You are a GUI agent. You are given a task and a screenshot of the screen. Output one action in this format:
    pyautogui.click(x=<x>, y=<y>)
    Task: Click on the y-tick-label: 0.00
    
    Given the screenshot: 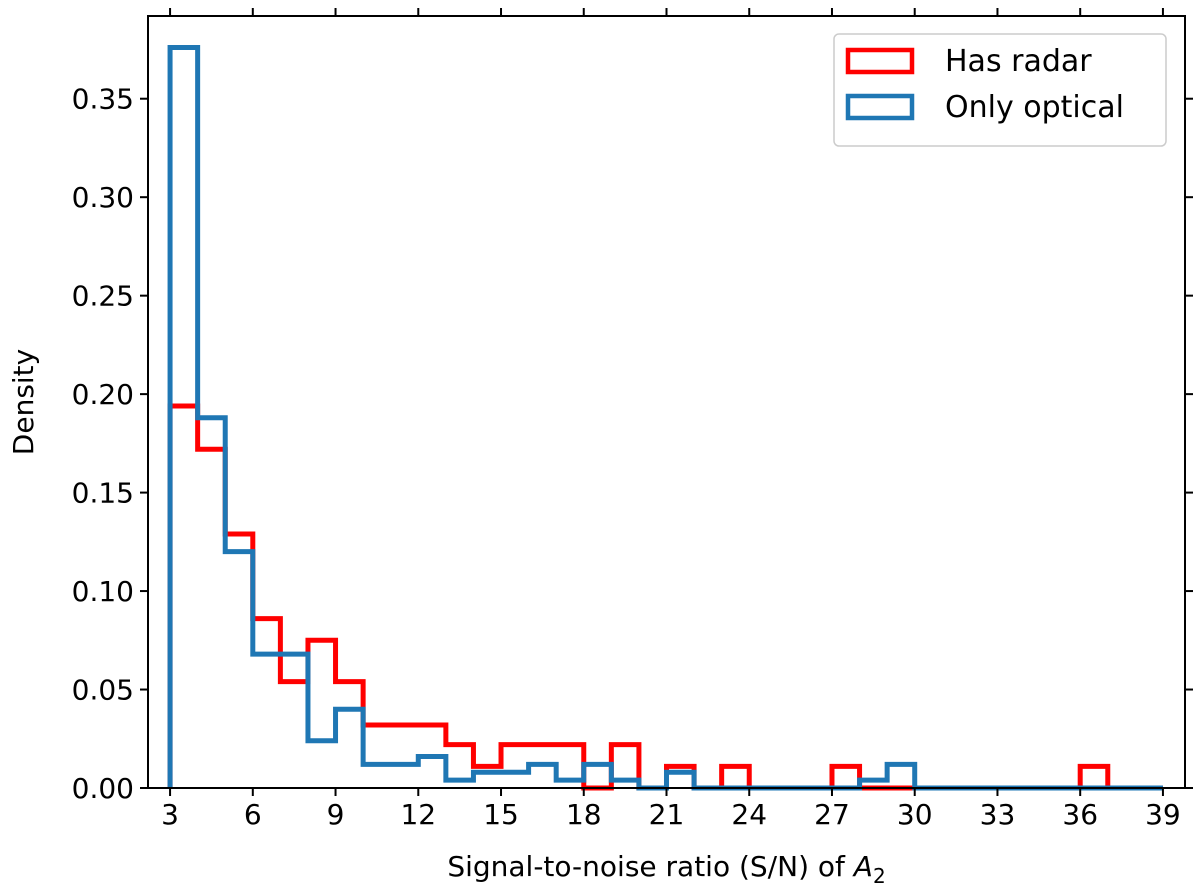 What is the action you would take?
    pyautogui.click(x=103, y=788)
    